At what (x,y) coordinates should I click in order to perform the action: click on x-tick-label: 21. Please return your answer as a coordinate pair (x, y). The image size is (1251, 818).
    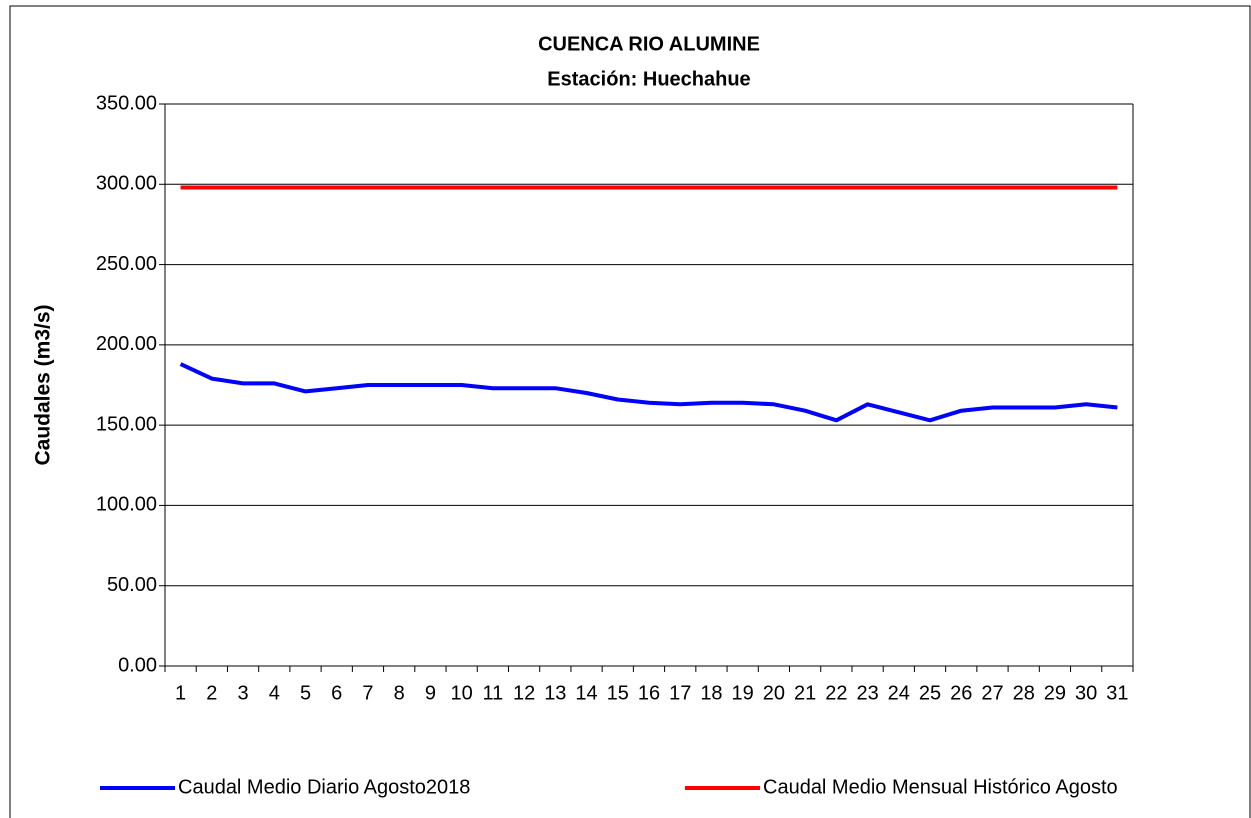
    Looking at the image, I should click on (805, 693).